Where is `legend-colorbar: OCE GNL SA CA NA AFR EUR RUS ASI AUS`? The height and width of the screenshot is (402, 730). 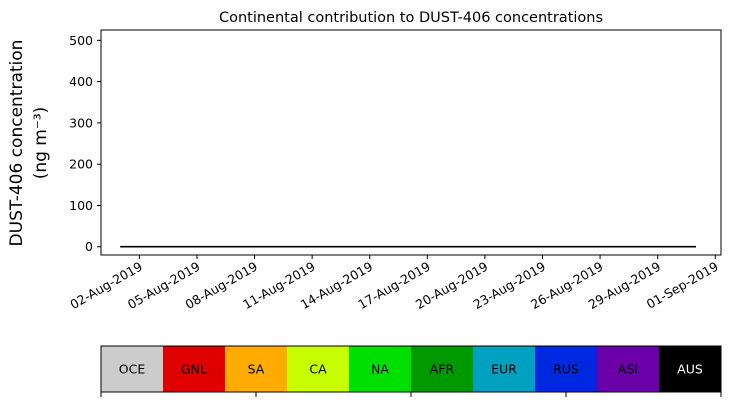
legend-colorbar: OCE GNL SA CA NA AFR EUR RUS ASI AUS is located at coordinates (411, 371).